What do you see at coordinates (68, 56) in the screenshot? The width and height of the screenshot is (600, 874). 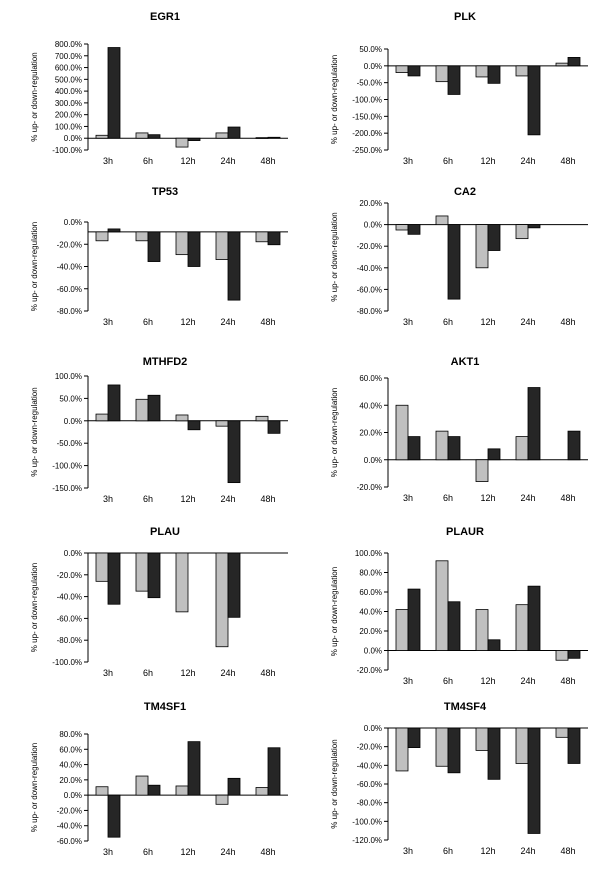 I see `y-tick-label: 700.0%` at bounding box center [68, 56].